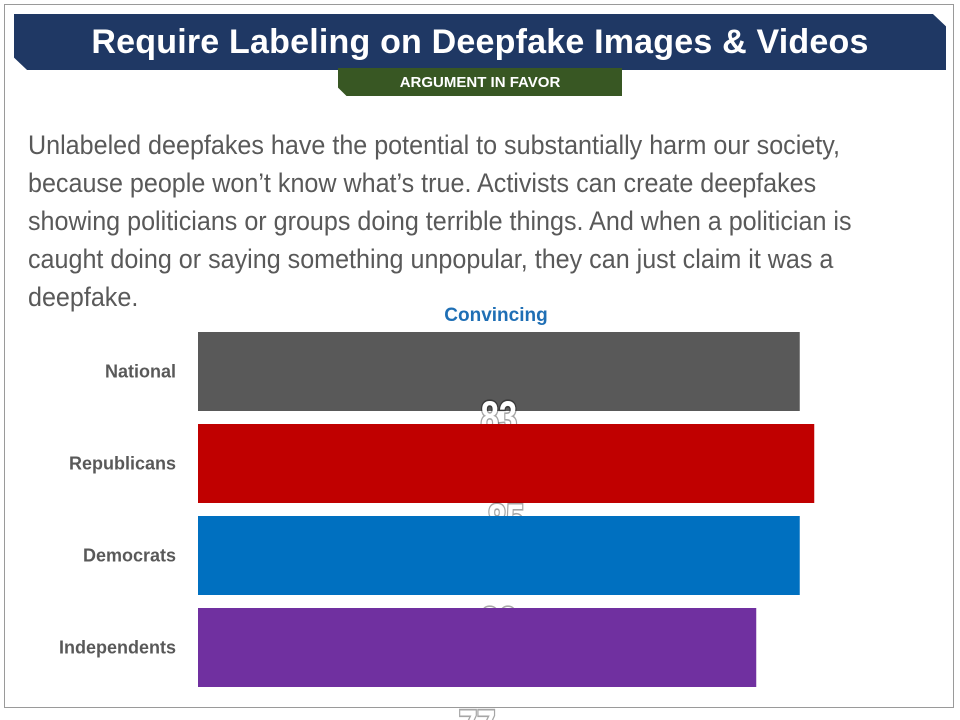  I want to click on chart-series-label: Convincing, so click(496, 315).